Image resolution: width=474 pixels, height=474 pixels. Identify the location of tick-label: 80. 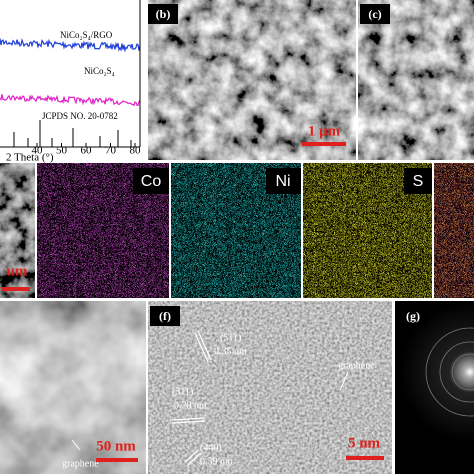
(136, 151).